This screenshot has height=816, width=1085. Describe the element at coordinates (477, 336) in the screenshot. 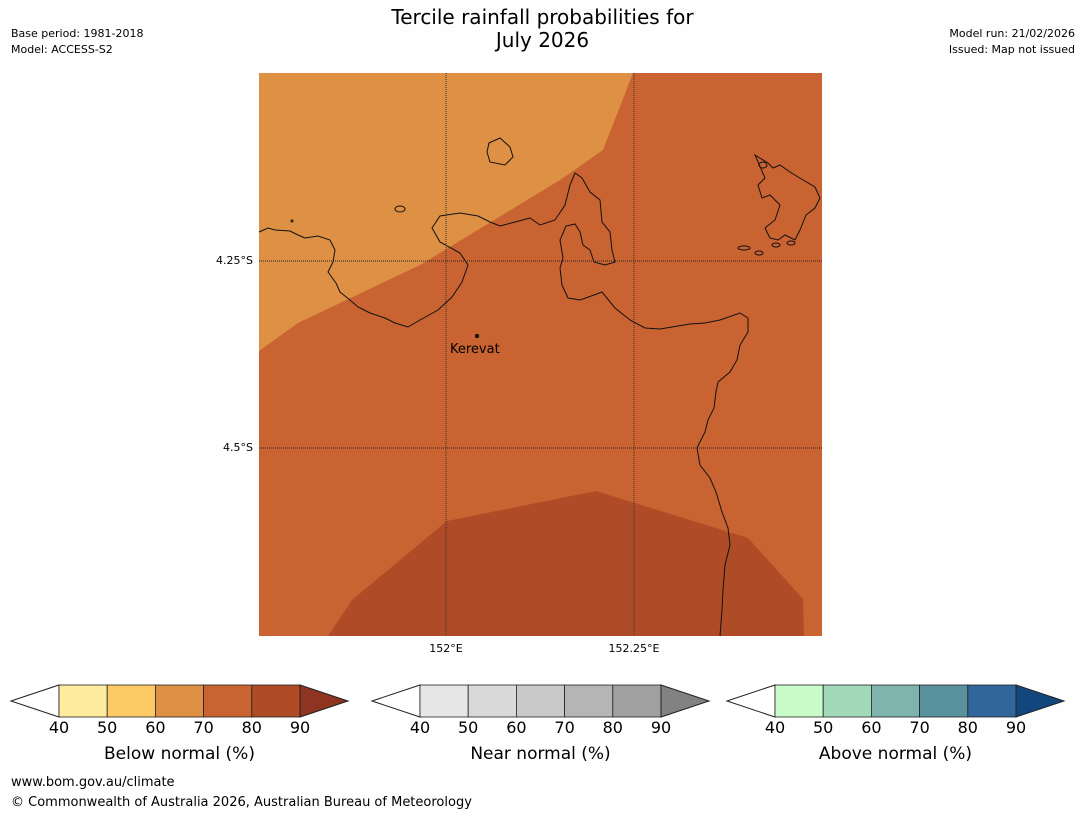

I see `place-marker-kerevat` at that location.